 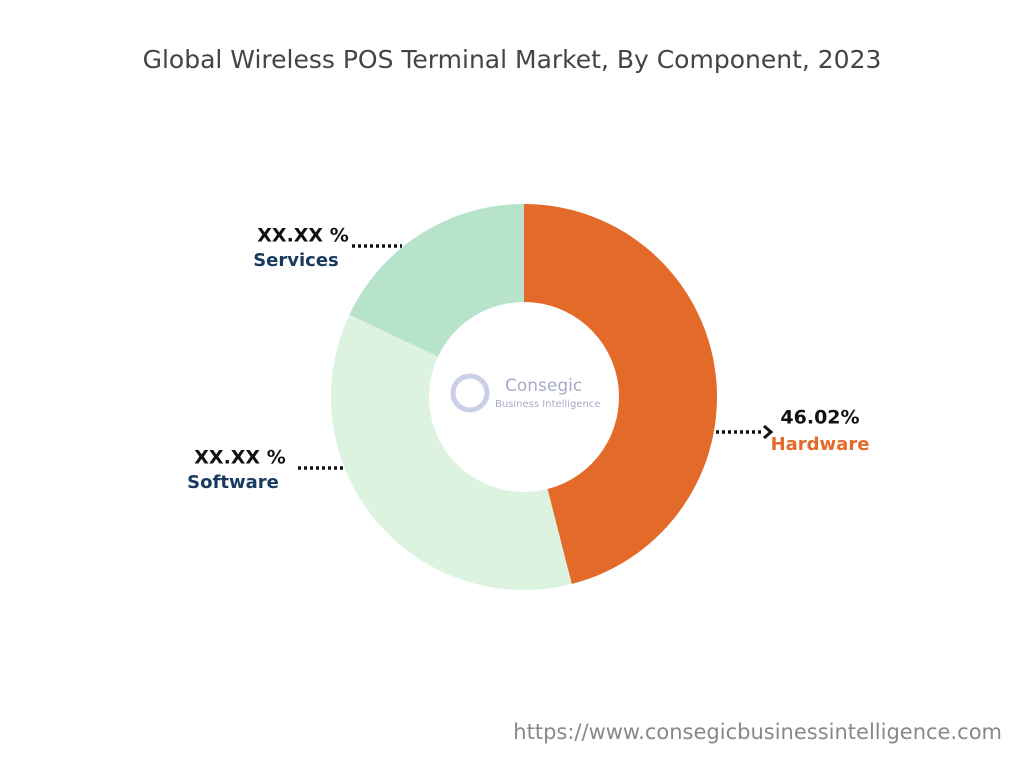 I want to click on watermark-tagline: Business Intelligence, so click(x=547, y=404).